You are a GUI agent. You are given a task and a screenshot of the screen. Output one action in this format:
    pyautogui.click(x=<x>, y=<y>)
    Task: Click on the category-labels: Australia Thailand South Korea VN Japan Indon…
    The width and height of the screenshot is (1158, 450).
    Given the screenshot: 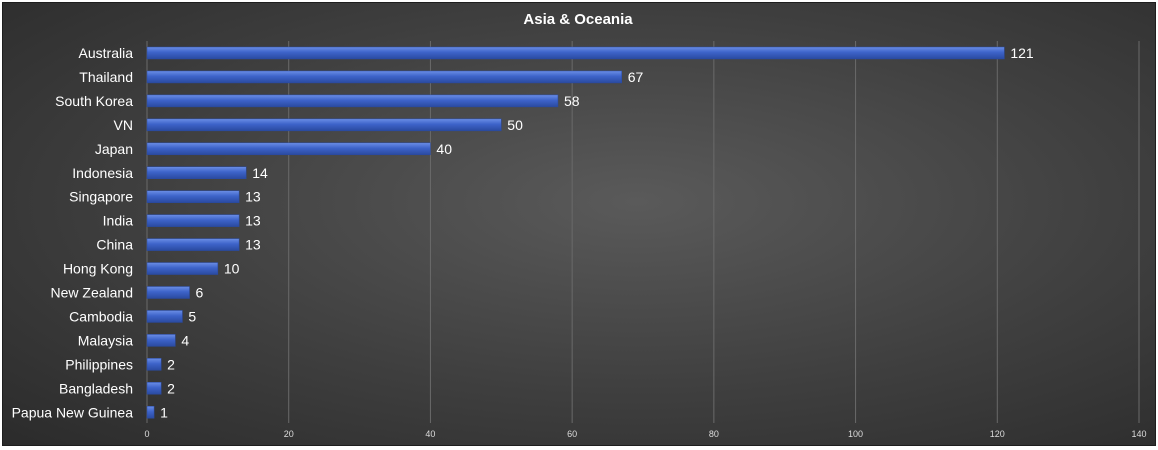 What is the action you would take?
    pyautogui.click(x=73, y=232)
    